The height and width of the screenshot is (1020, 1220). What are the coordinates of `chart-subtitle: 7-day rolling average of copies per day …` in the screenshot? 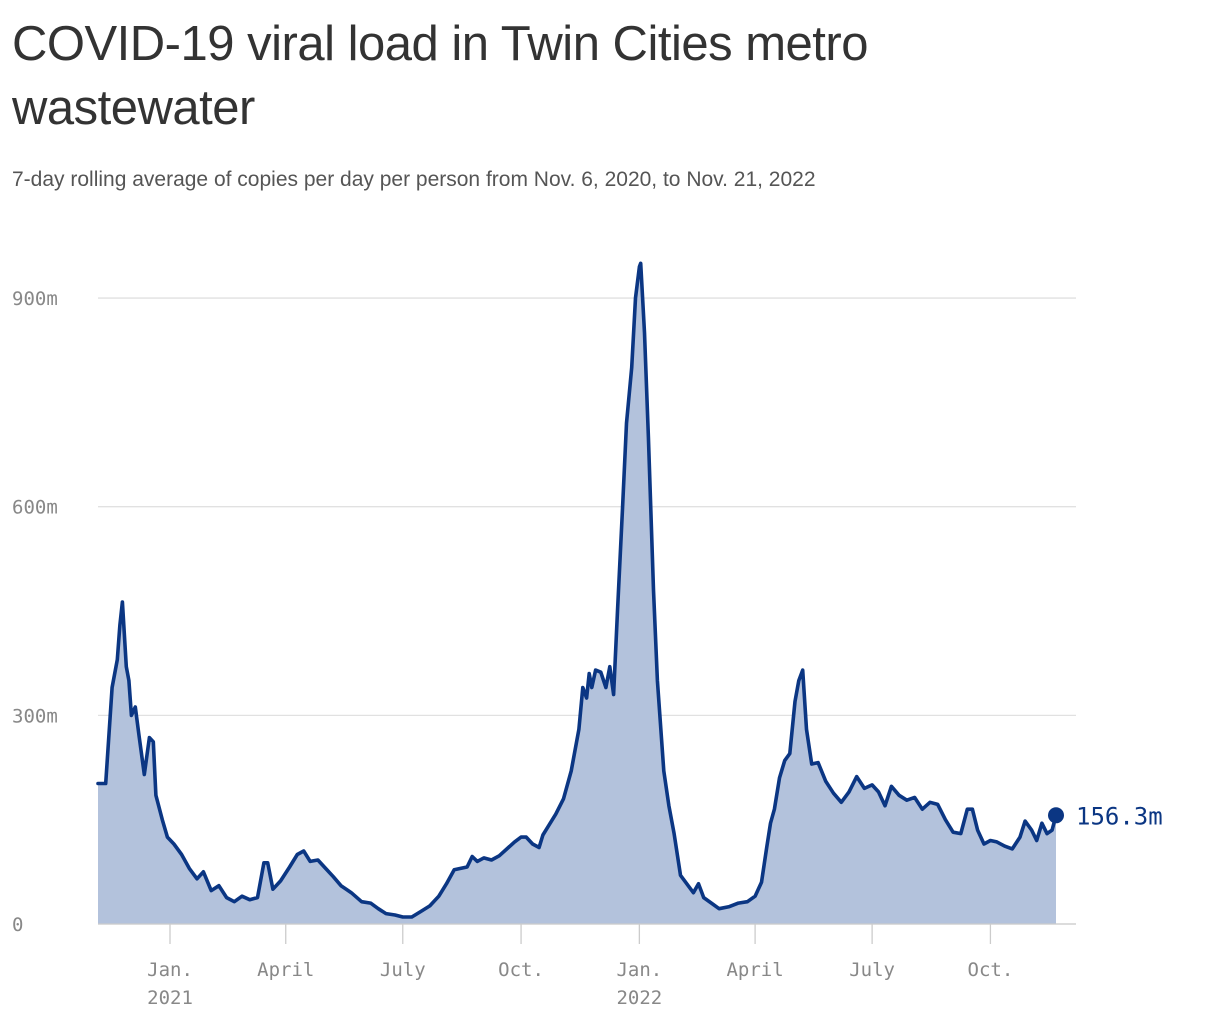 It's located at (414, 179).